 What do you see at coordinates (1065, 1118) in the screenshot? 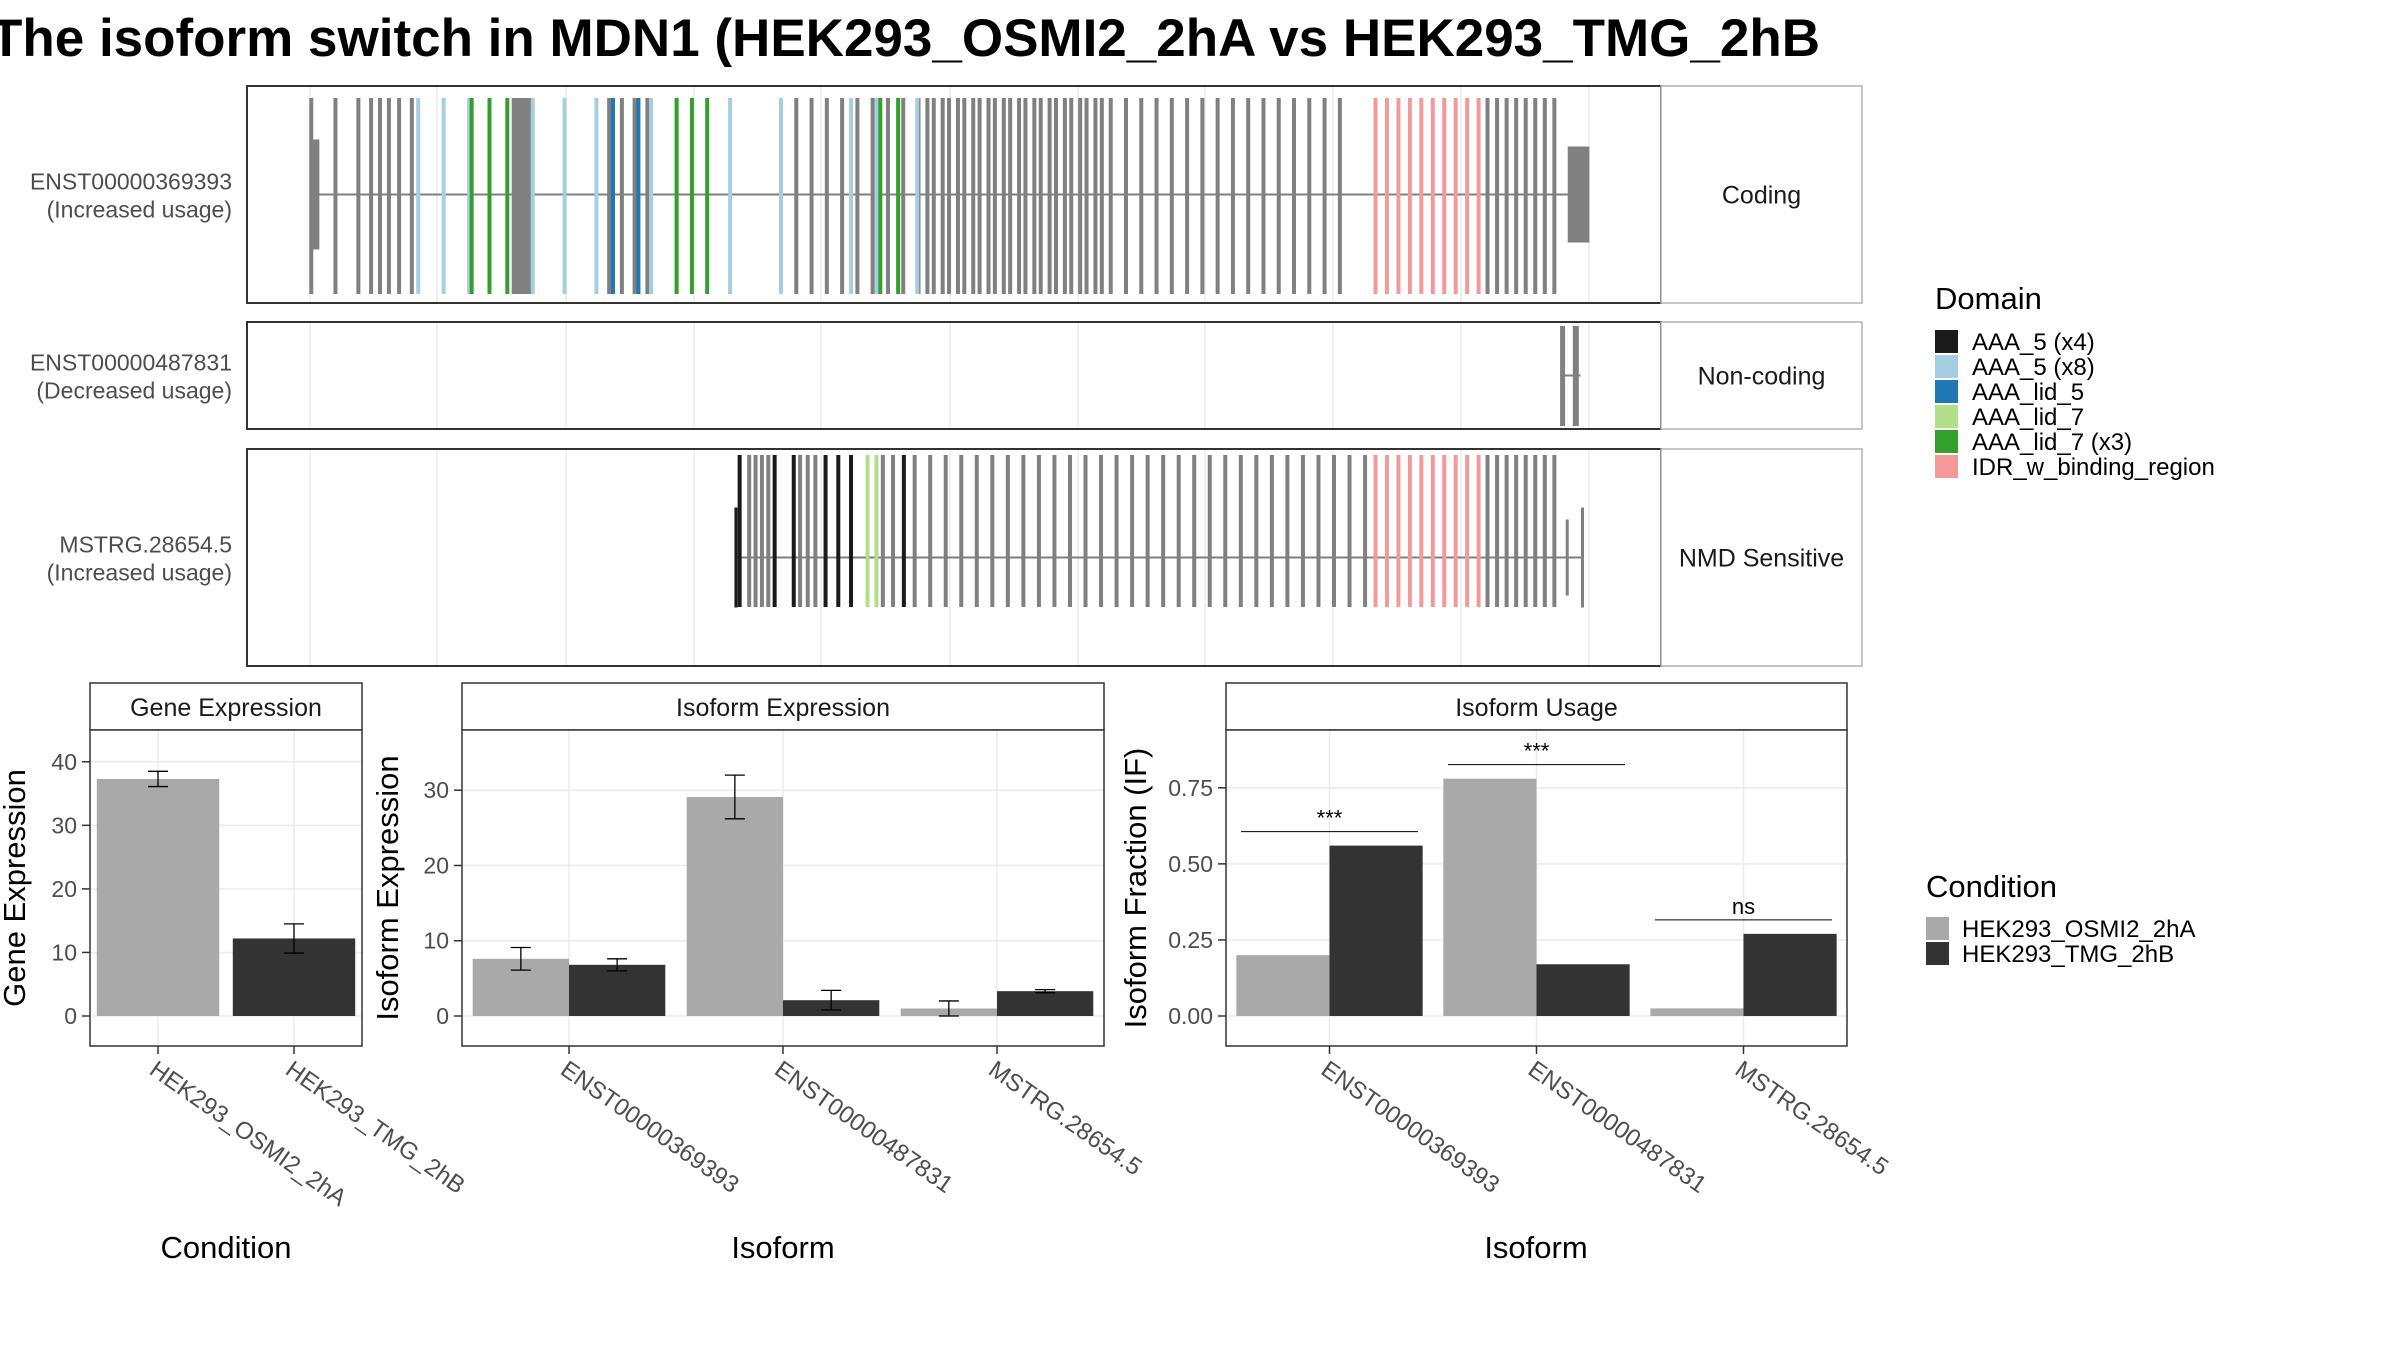
I see `x-tick-label: MSTRG.28654.5` at bounding box center [1065, 1118].